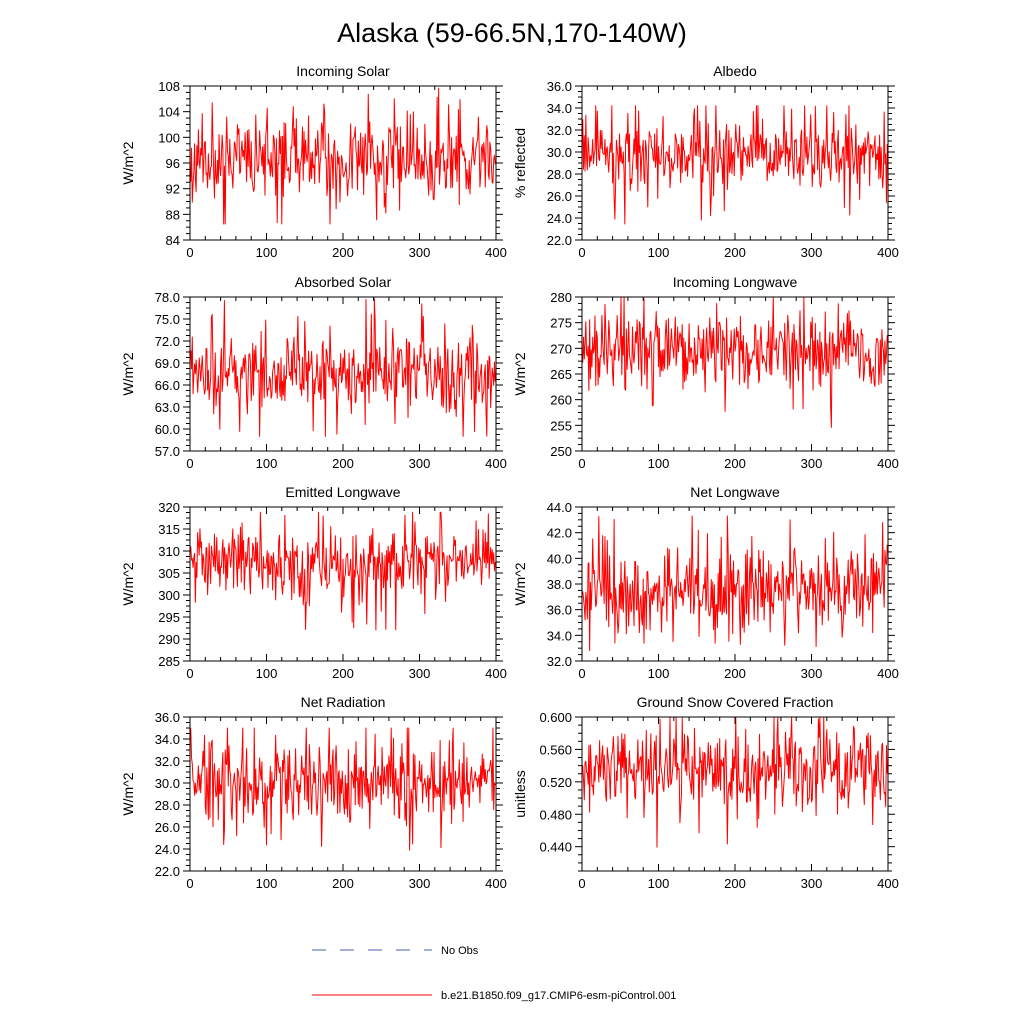  What do you see at coordinates (812, 463) in the screenshot?
I see `incoming-longwave-xtick-label: 300` at bounding box center [812, 463].